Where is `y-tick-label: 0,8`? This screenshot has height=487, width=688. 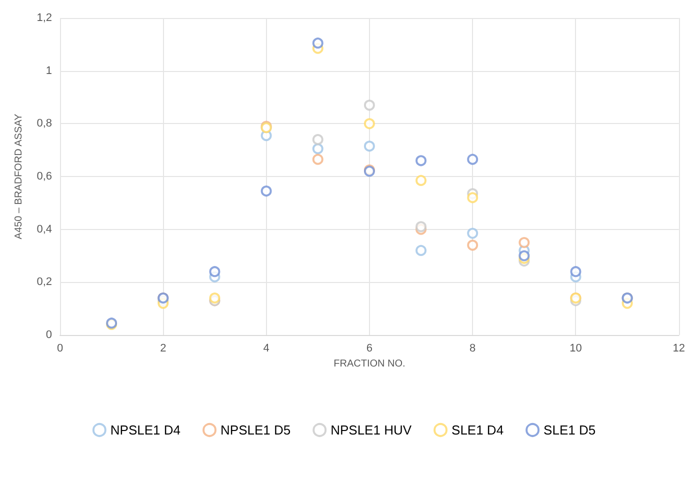
y-tick-label: 0,8 is located at coordinates (44, 124).